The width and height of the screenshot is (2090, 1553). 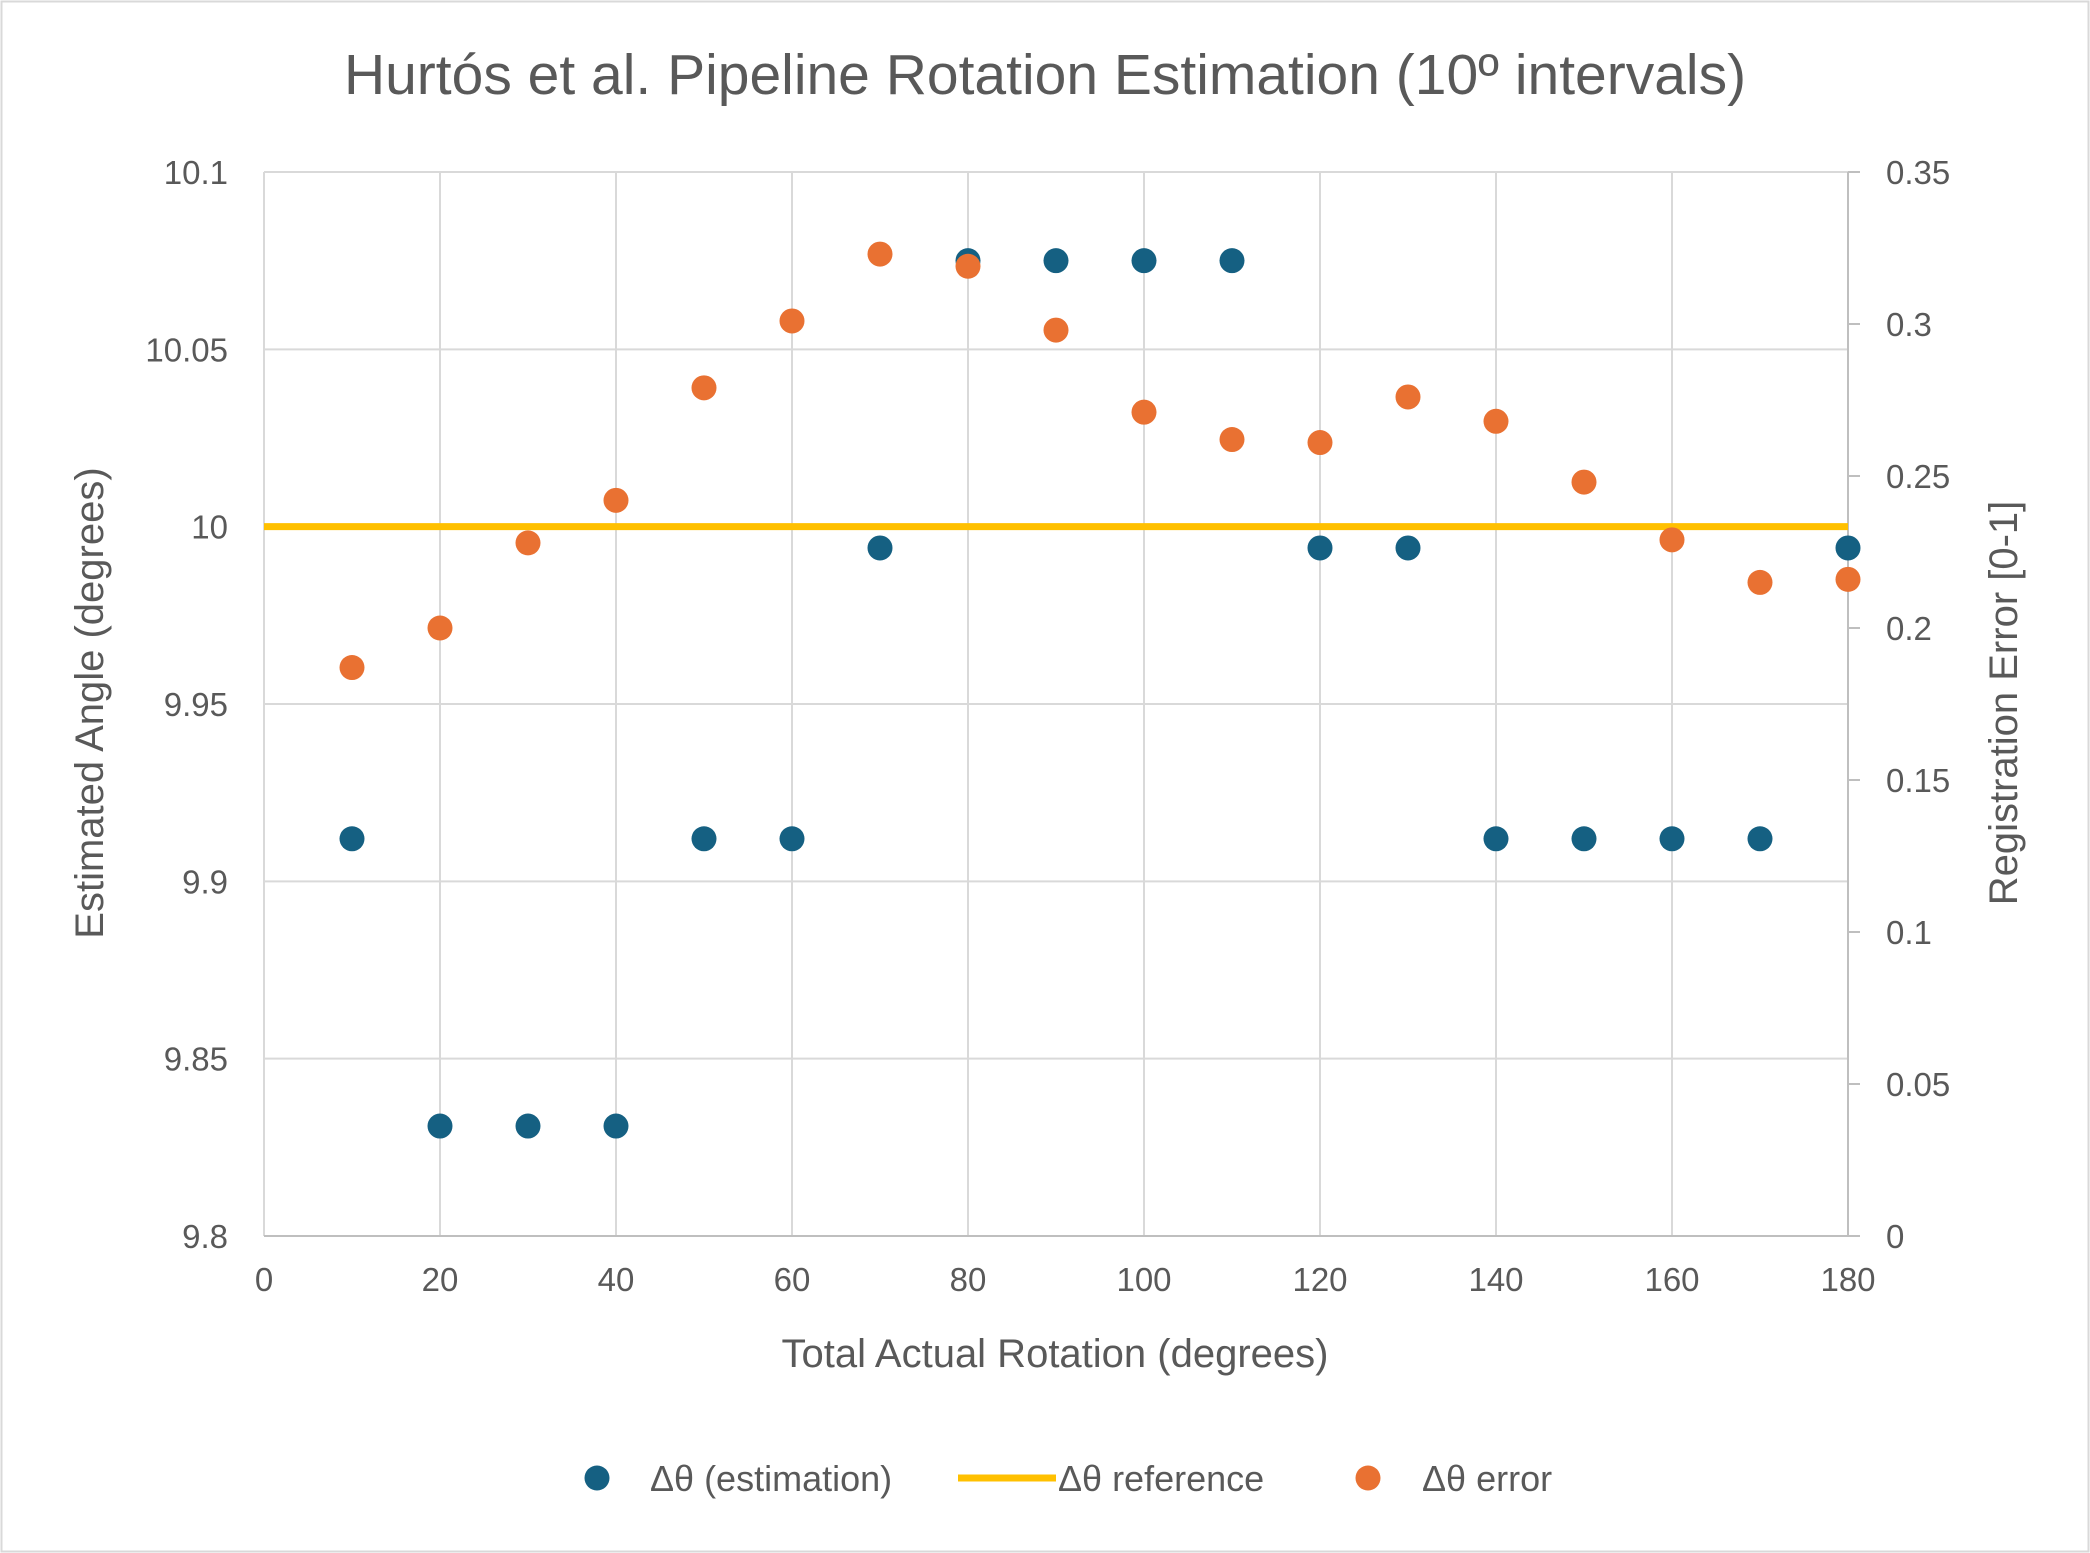 What do you see at coordinates (440, 1279) in the screenshot?
I see `x-tick-label: 20` at bounding box center [440, 1279].